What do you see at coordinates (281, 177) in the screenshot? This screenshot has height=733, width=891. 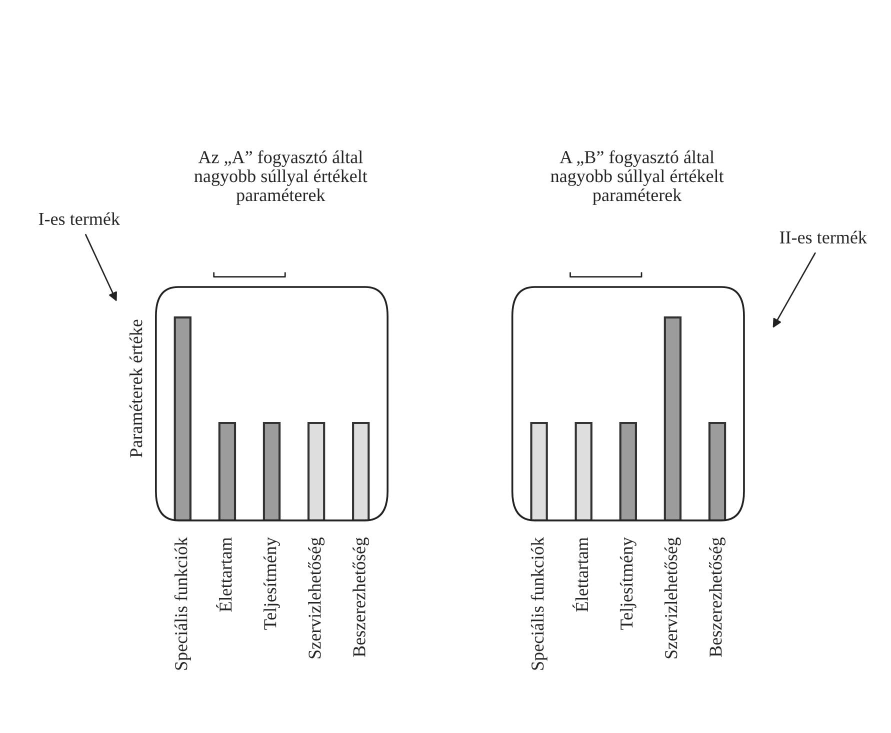 I see `chart-title: Az „A” fogyasztó által nagyobb súllyal értékelt paraméterek` at bounding box center [281, 177].